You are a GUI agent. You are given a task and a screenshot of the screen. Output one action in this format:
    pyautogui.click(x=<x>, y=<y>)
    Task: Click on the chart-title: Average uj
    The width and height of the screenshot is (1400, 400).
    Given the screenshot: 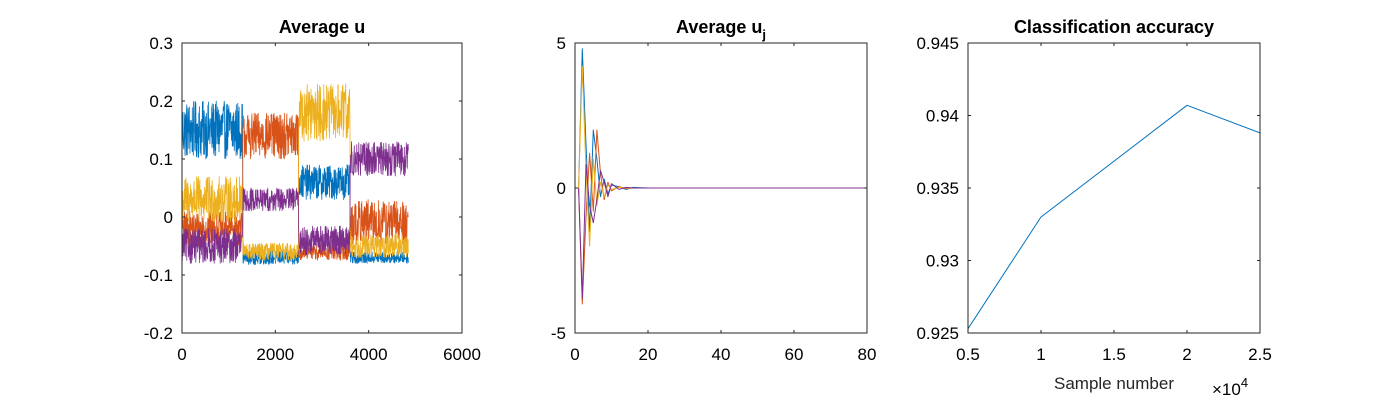 What is the action you would take?
    pyautogui.click(x=721, y=29)
    